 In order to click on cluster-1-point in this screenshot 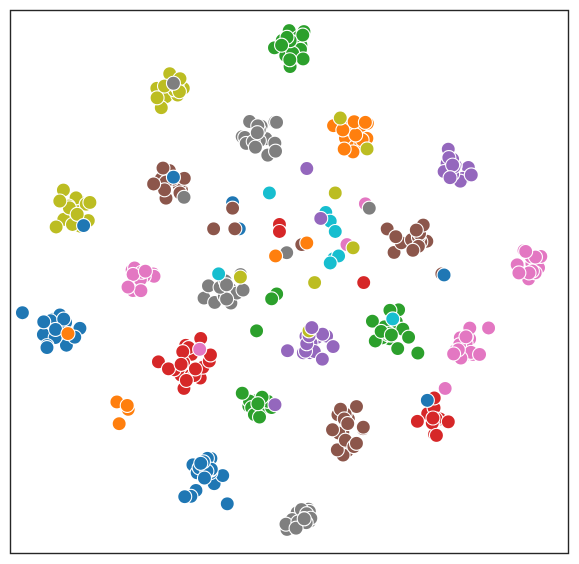, I will do `click(157, 98)`.